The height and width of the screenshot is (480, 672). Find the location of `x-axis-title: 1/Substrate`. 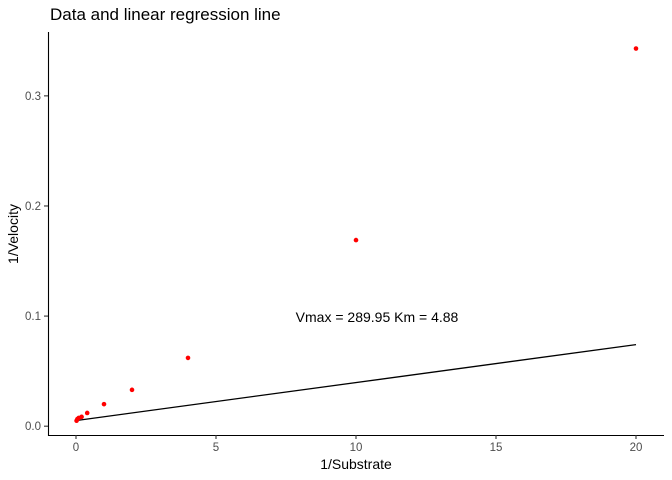

x-axis-title: 1/Substrate is located at coordinates (356, 464).